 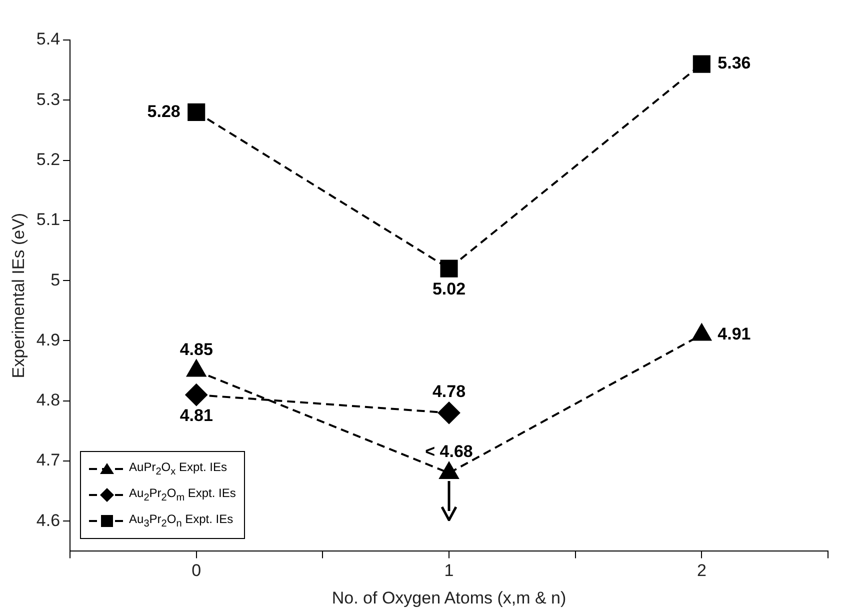 What do you see at coordinates (48, 159) in the screenshot?
I see `y-tick-label: 5.2` at bounding box center [48, 159].